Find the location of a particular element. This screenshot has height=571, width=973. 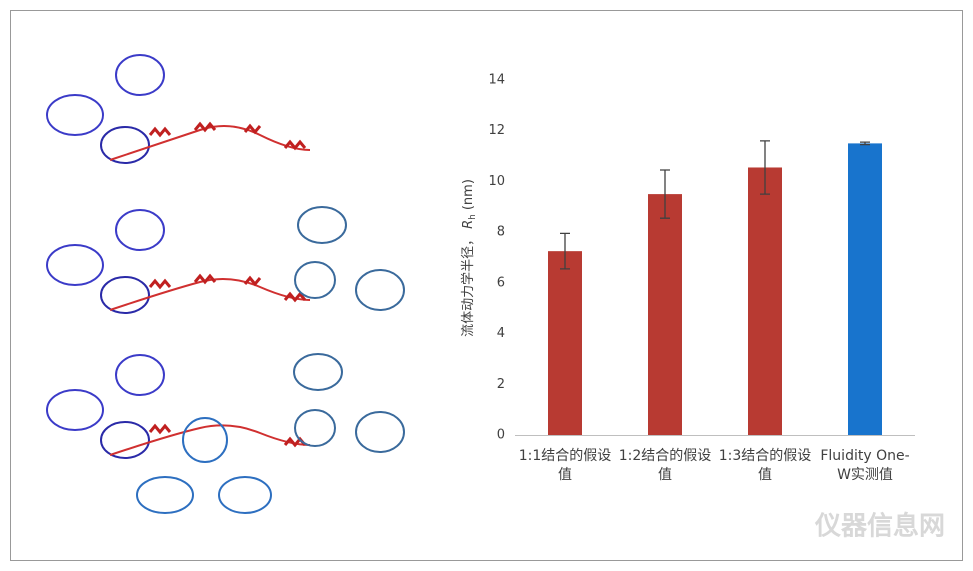

y-tick-label: 6 is located at coordinates (501, 282).